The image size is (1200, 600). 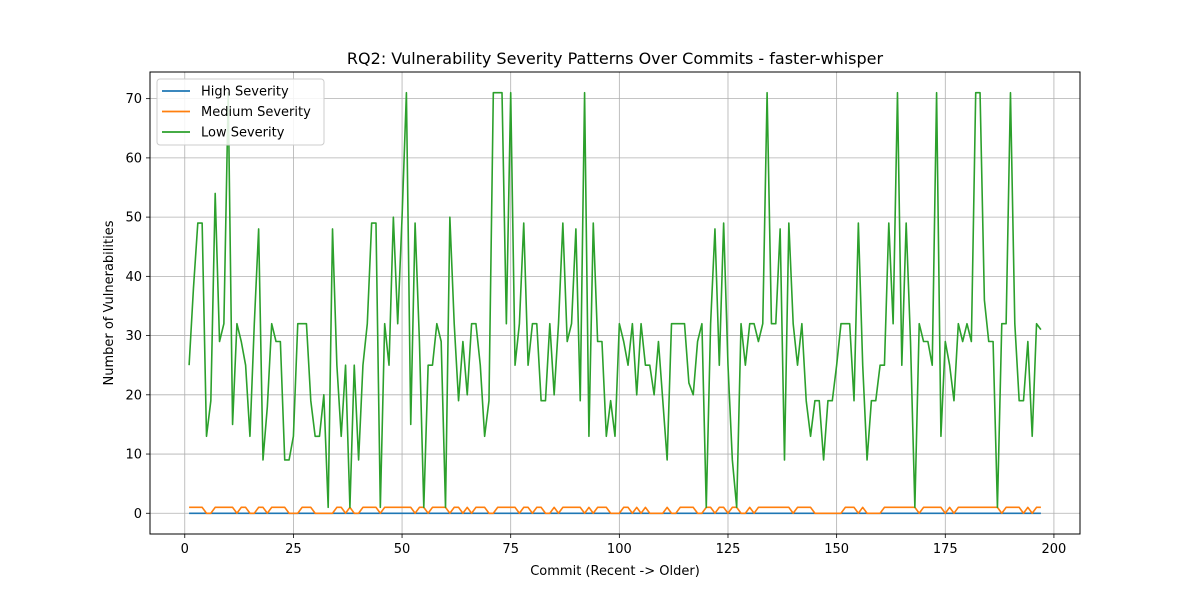 I want to click on y-tick-label: 20, so click(x=133, y=395).